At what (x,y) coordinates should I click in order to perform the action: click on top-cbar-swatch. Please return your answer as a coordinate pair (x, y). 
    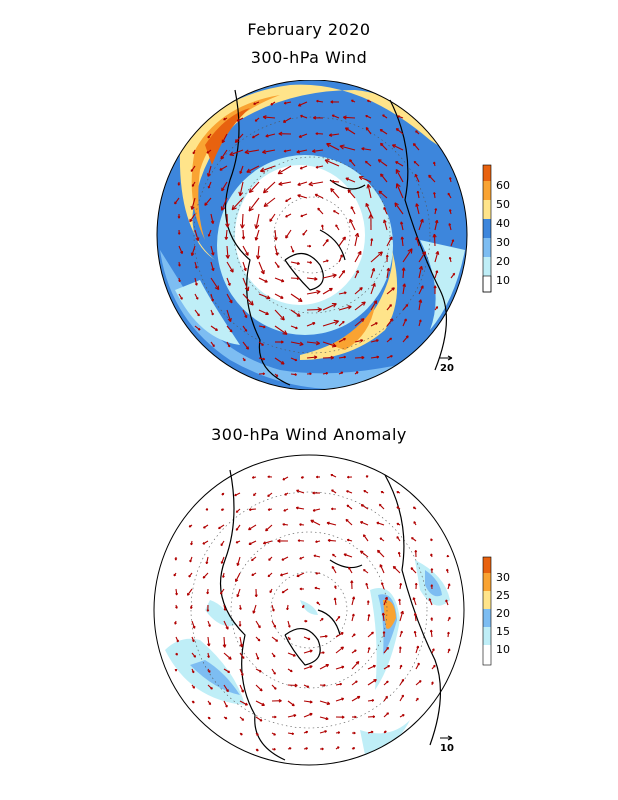
    Looking at the image, I should click on (487, 284).